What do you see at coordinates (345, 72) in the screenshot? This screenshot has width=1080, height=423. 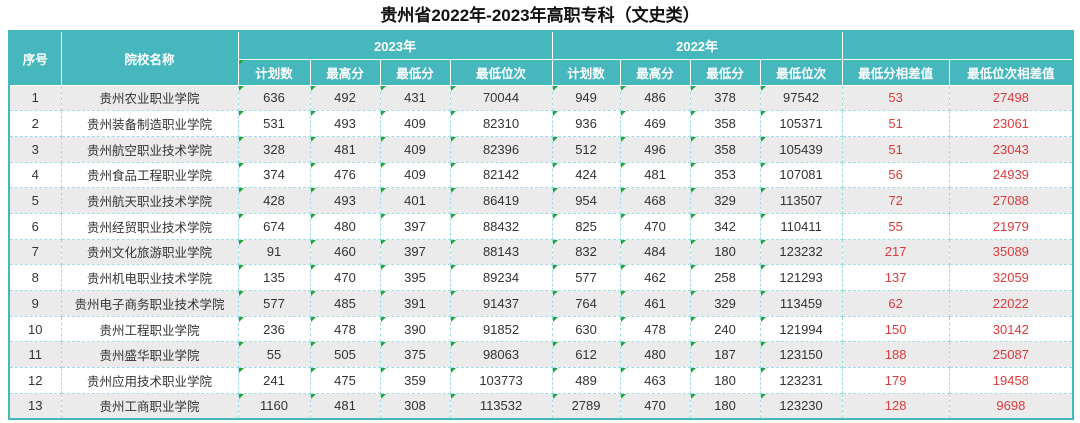 I see `col-header-max-2023: 最高分` at bounding box center [345, 72].